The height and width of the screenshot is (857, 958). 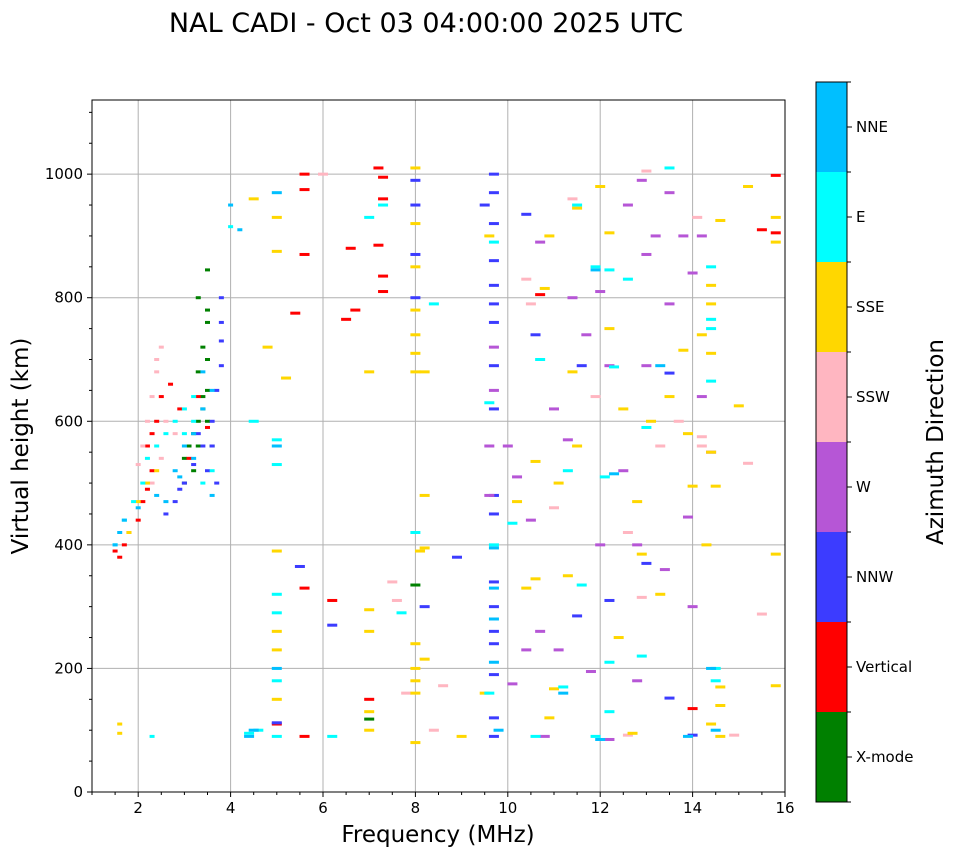 What do you see at coordinates (784, 808) in the screenshot?
I see `x-tick-label: 16` at bounding box center [784, 808].